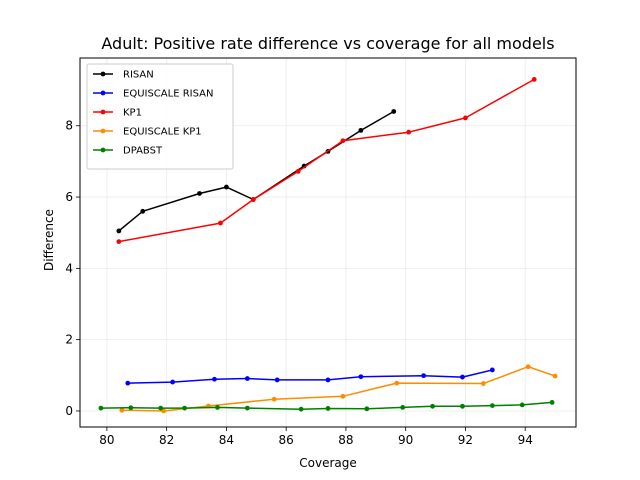  What do you see at coordinates (138, 75) in the screenshot?
I see `legend-label: RISAN` at bounding box center [138, 75].